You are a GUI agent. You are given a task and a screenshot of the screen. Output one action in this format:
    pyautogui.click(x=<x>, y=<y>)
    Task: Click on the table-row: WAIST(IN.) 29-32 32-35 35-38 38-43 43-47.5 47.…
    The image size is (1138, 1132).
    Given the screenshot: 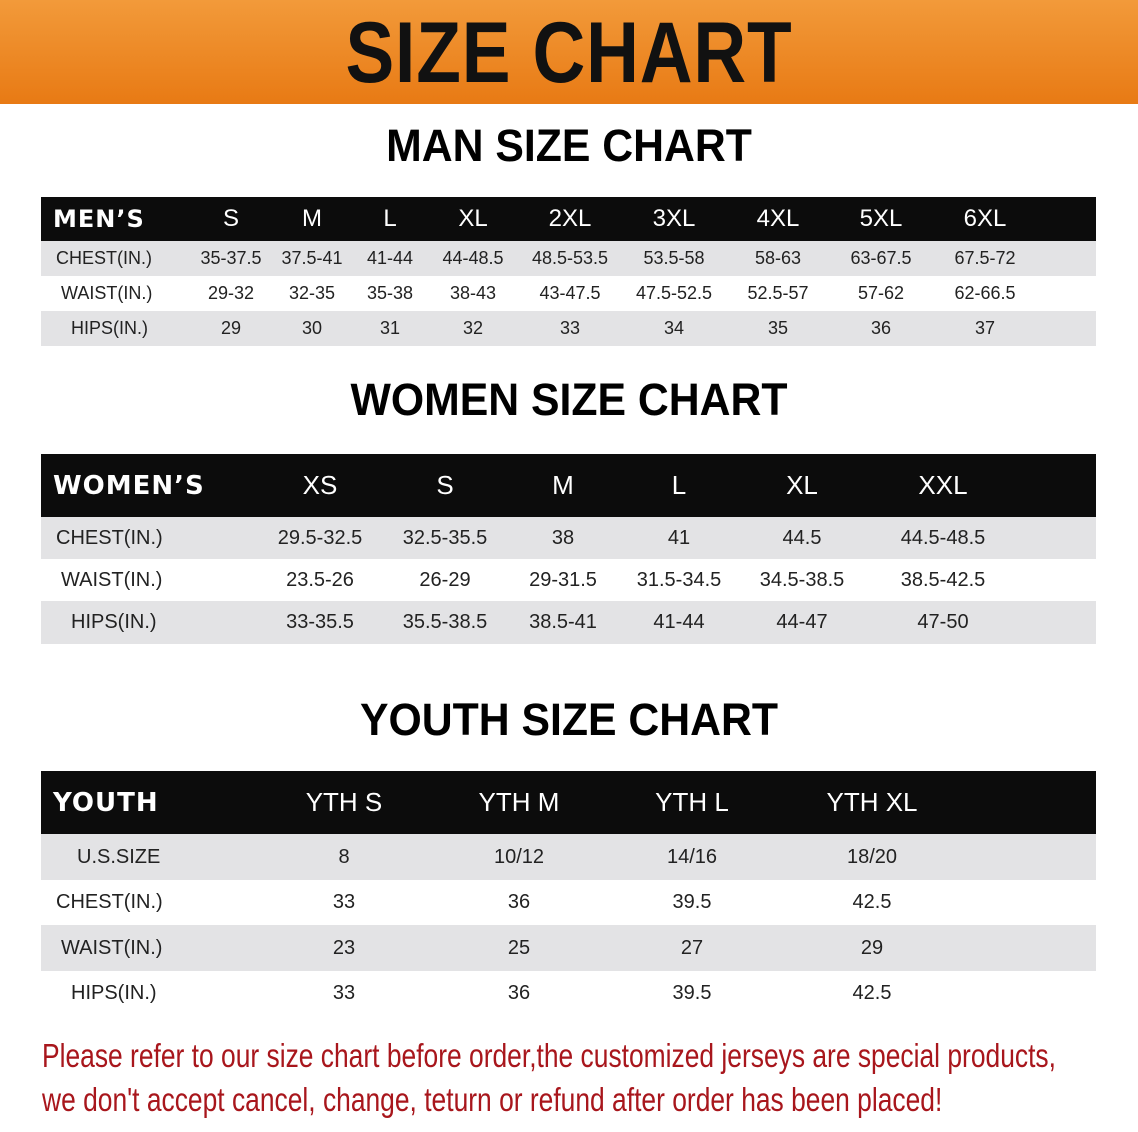 What is the action you would take?
    pyautogui.click(x=568, y=293)
    